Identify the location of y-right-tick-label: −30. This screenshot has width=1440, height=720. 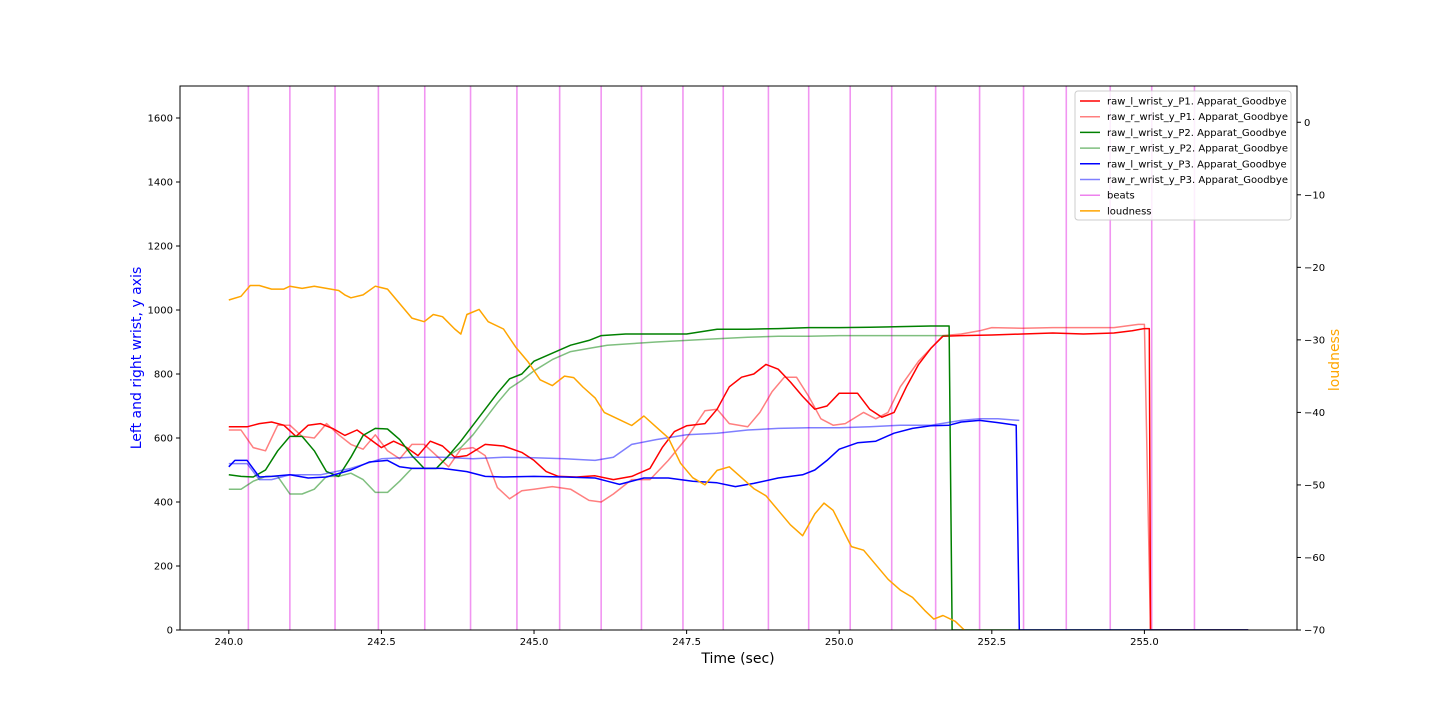
(1314, 340).